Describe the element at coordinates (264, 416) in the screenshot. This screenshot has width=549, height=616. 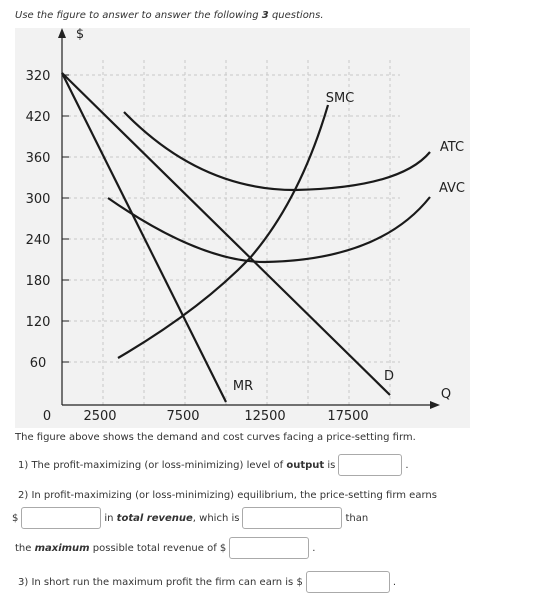
I see `x-tick-label: 12500` at that location.